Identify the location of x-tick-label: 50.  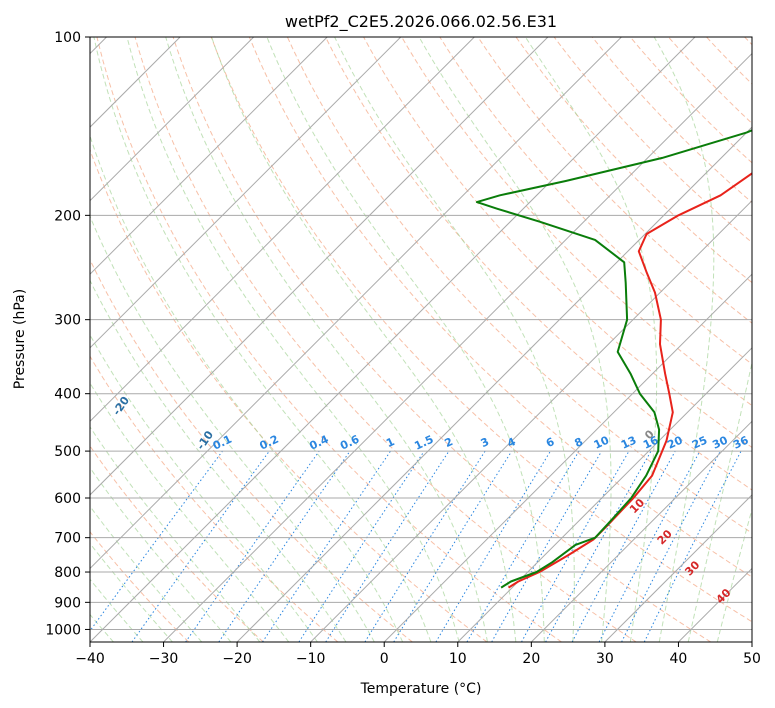
(752, 659).